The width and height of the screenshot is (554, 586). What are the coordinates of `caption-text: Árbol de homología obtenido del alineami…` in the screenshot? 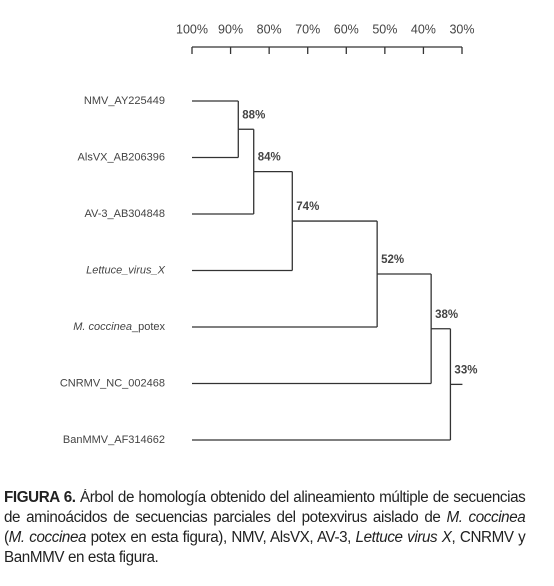 It's located at (265, 507).